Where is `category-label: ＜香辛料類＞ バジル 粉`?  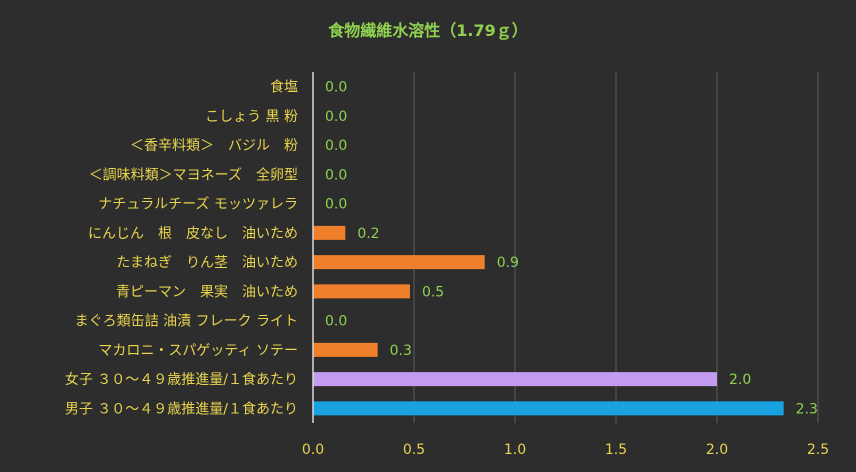
category-label: ＜香辛料類＞ バジル 粉 is located at coordinates (214, 146).